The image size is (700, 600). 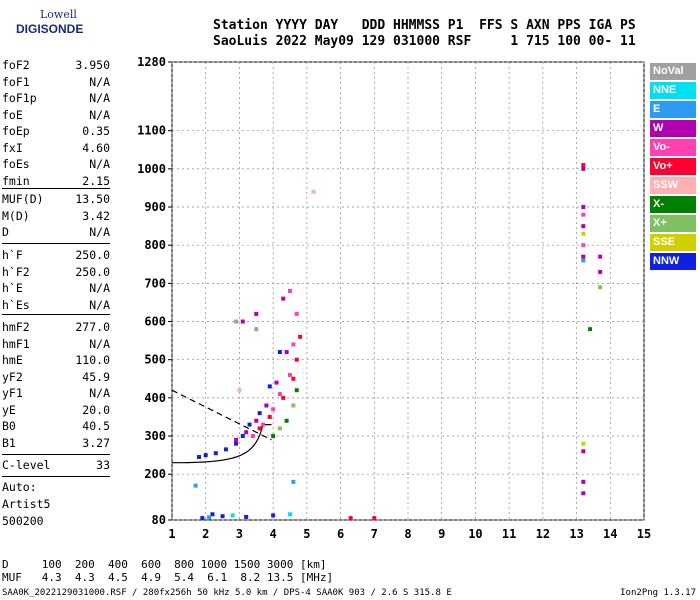 I want to click on param-row: foF1 N/A, so click(x=85, y=83).